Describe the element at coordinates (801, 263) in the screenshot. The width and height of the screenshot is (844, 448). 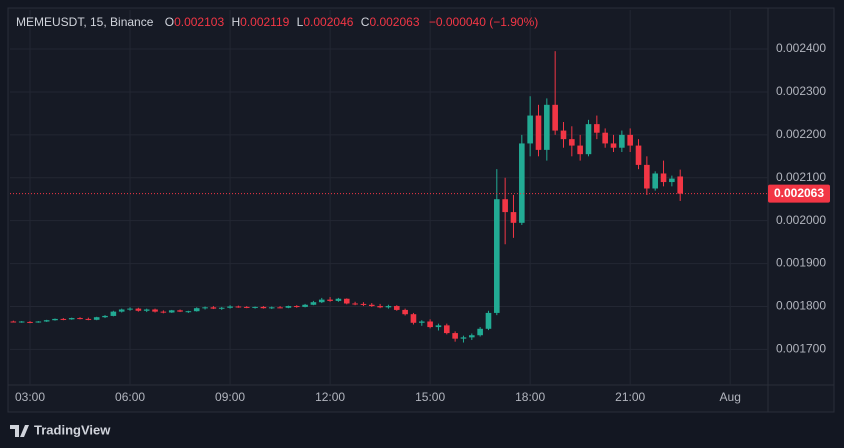
I see `y-tick-label: 0.001900` at that location.